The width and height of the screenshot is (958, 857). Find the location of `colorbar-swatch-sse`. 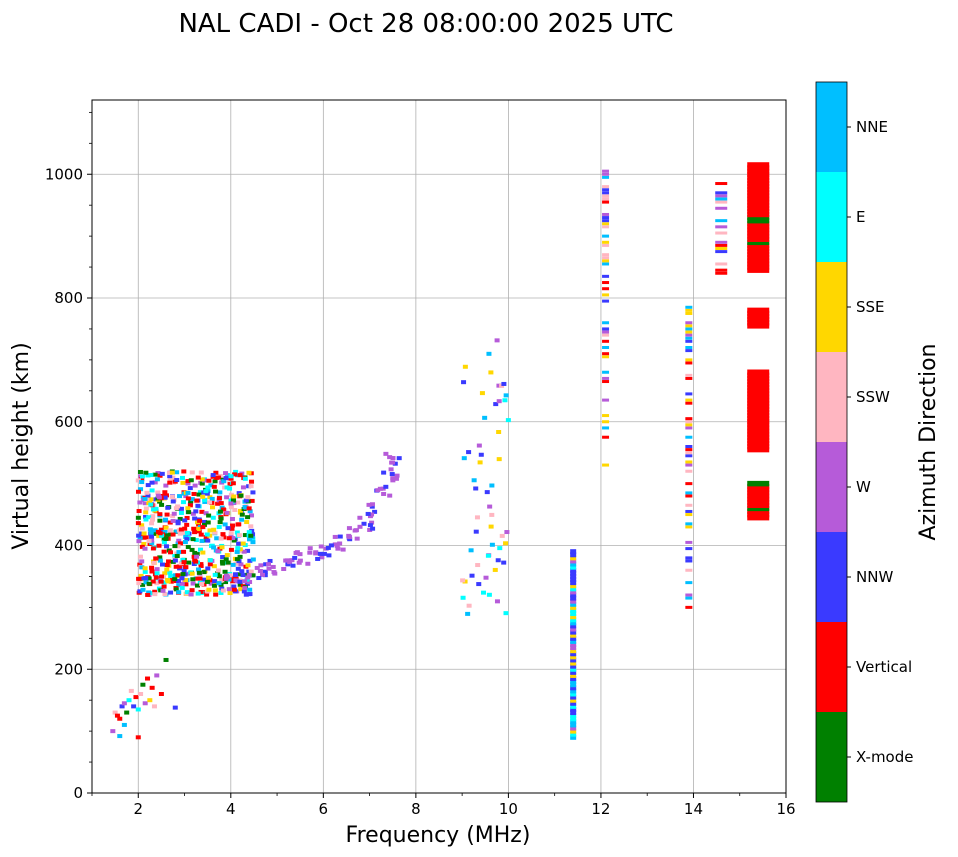

colorbar-swatch-sse is located at coordinates (831, 307).